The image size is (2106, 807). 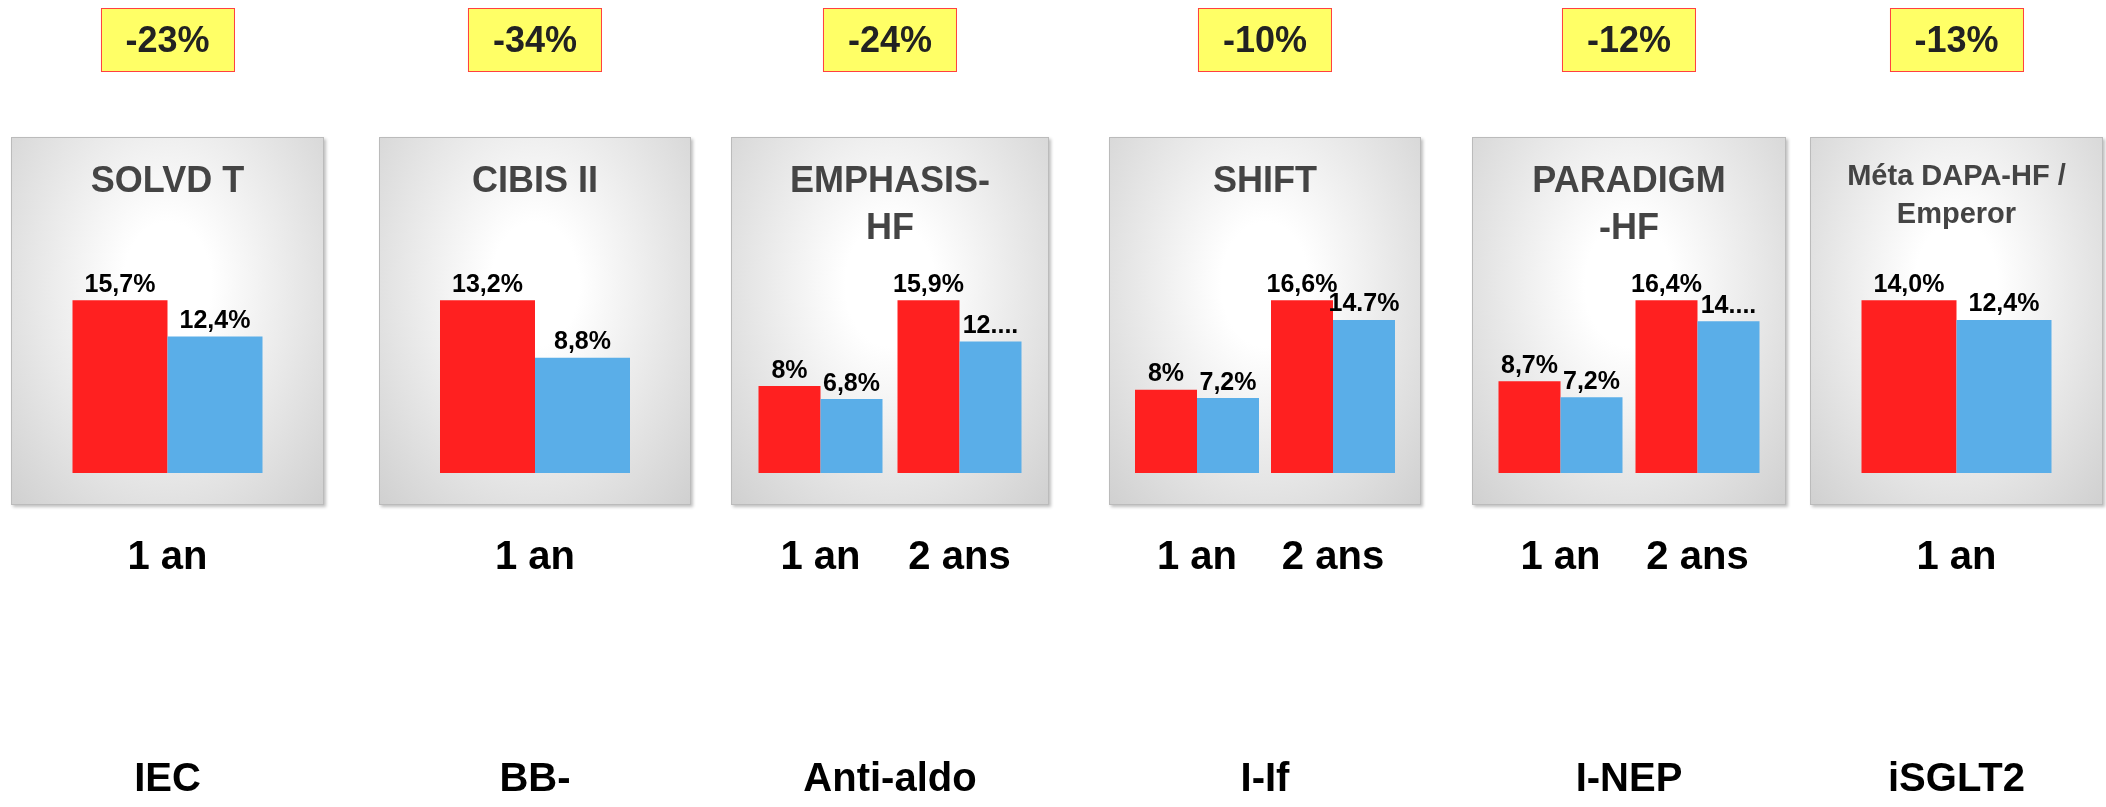 What do you see at coordinates (487, 282) in the screenshot?
I see `data-label: 13,2%` at bounding box center [487, 282].